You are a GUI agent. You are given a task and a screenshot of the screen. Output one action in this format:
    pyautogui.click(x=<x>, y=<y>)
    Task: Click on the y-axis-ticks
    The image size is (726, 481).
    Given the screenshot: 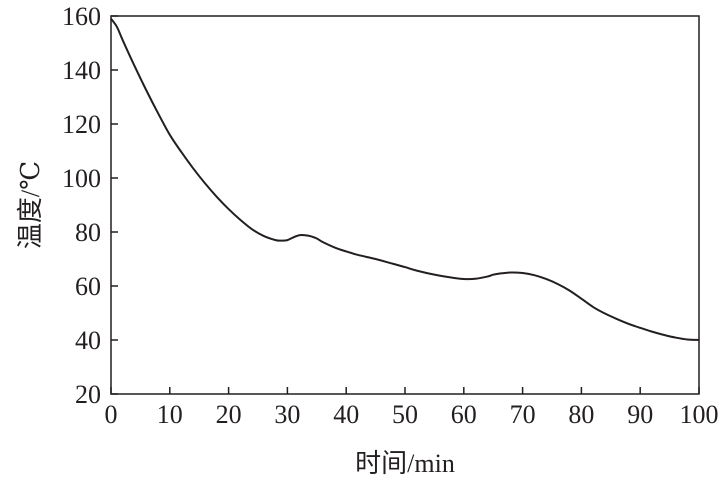 What is the action you would take?
    pyautogui.click(x=114, y=205)
    